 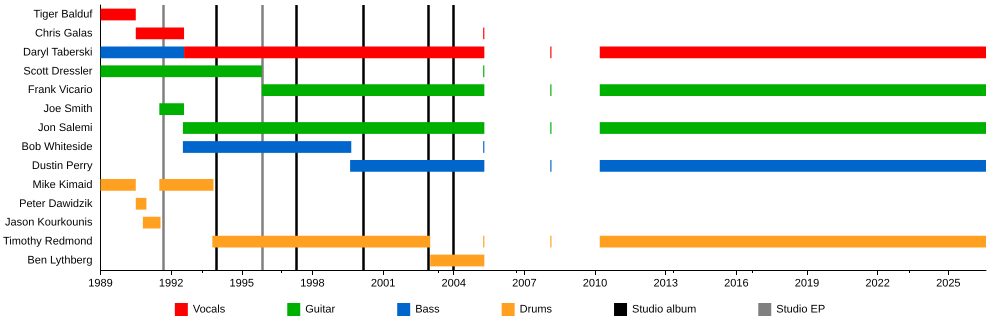 I want to click on y-tick-label: Scott Dressler, so click(x=58, y=71).